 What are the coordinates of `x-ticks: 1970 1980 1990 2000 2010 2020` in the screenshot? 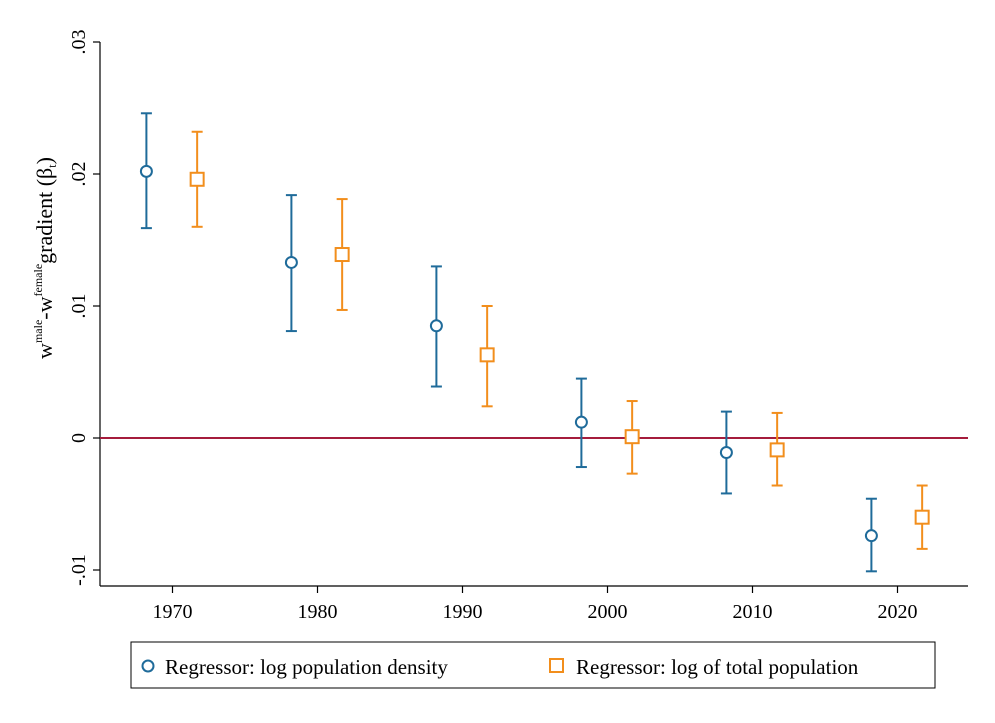 It's located at (535, 604).